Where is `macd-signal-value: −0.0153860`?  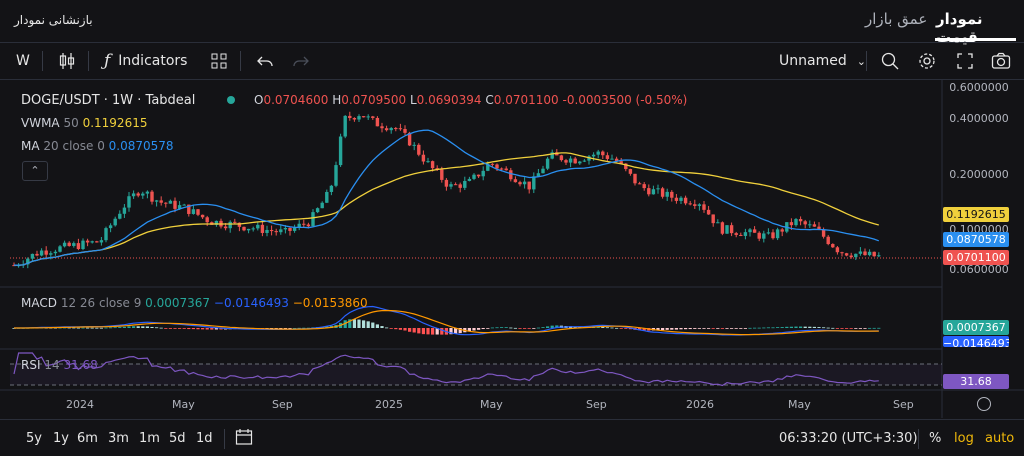 macd-signal-value: −0.0153860 is located at coordinates (330, 303).